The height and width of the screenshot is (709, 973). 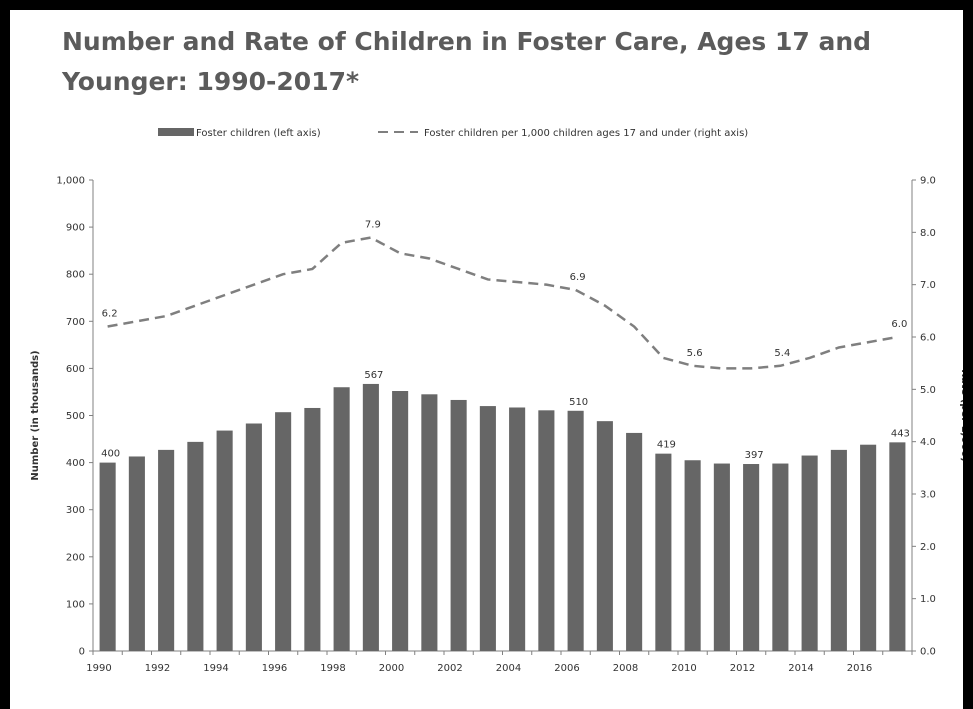 I want to click on line-data-label: 5.6, so click(x=695, y=353).